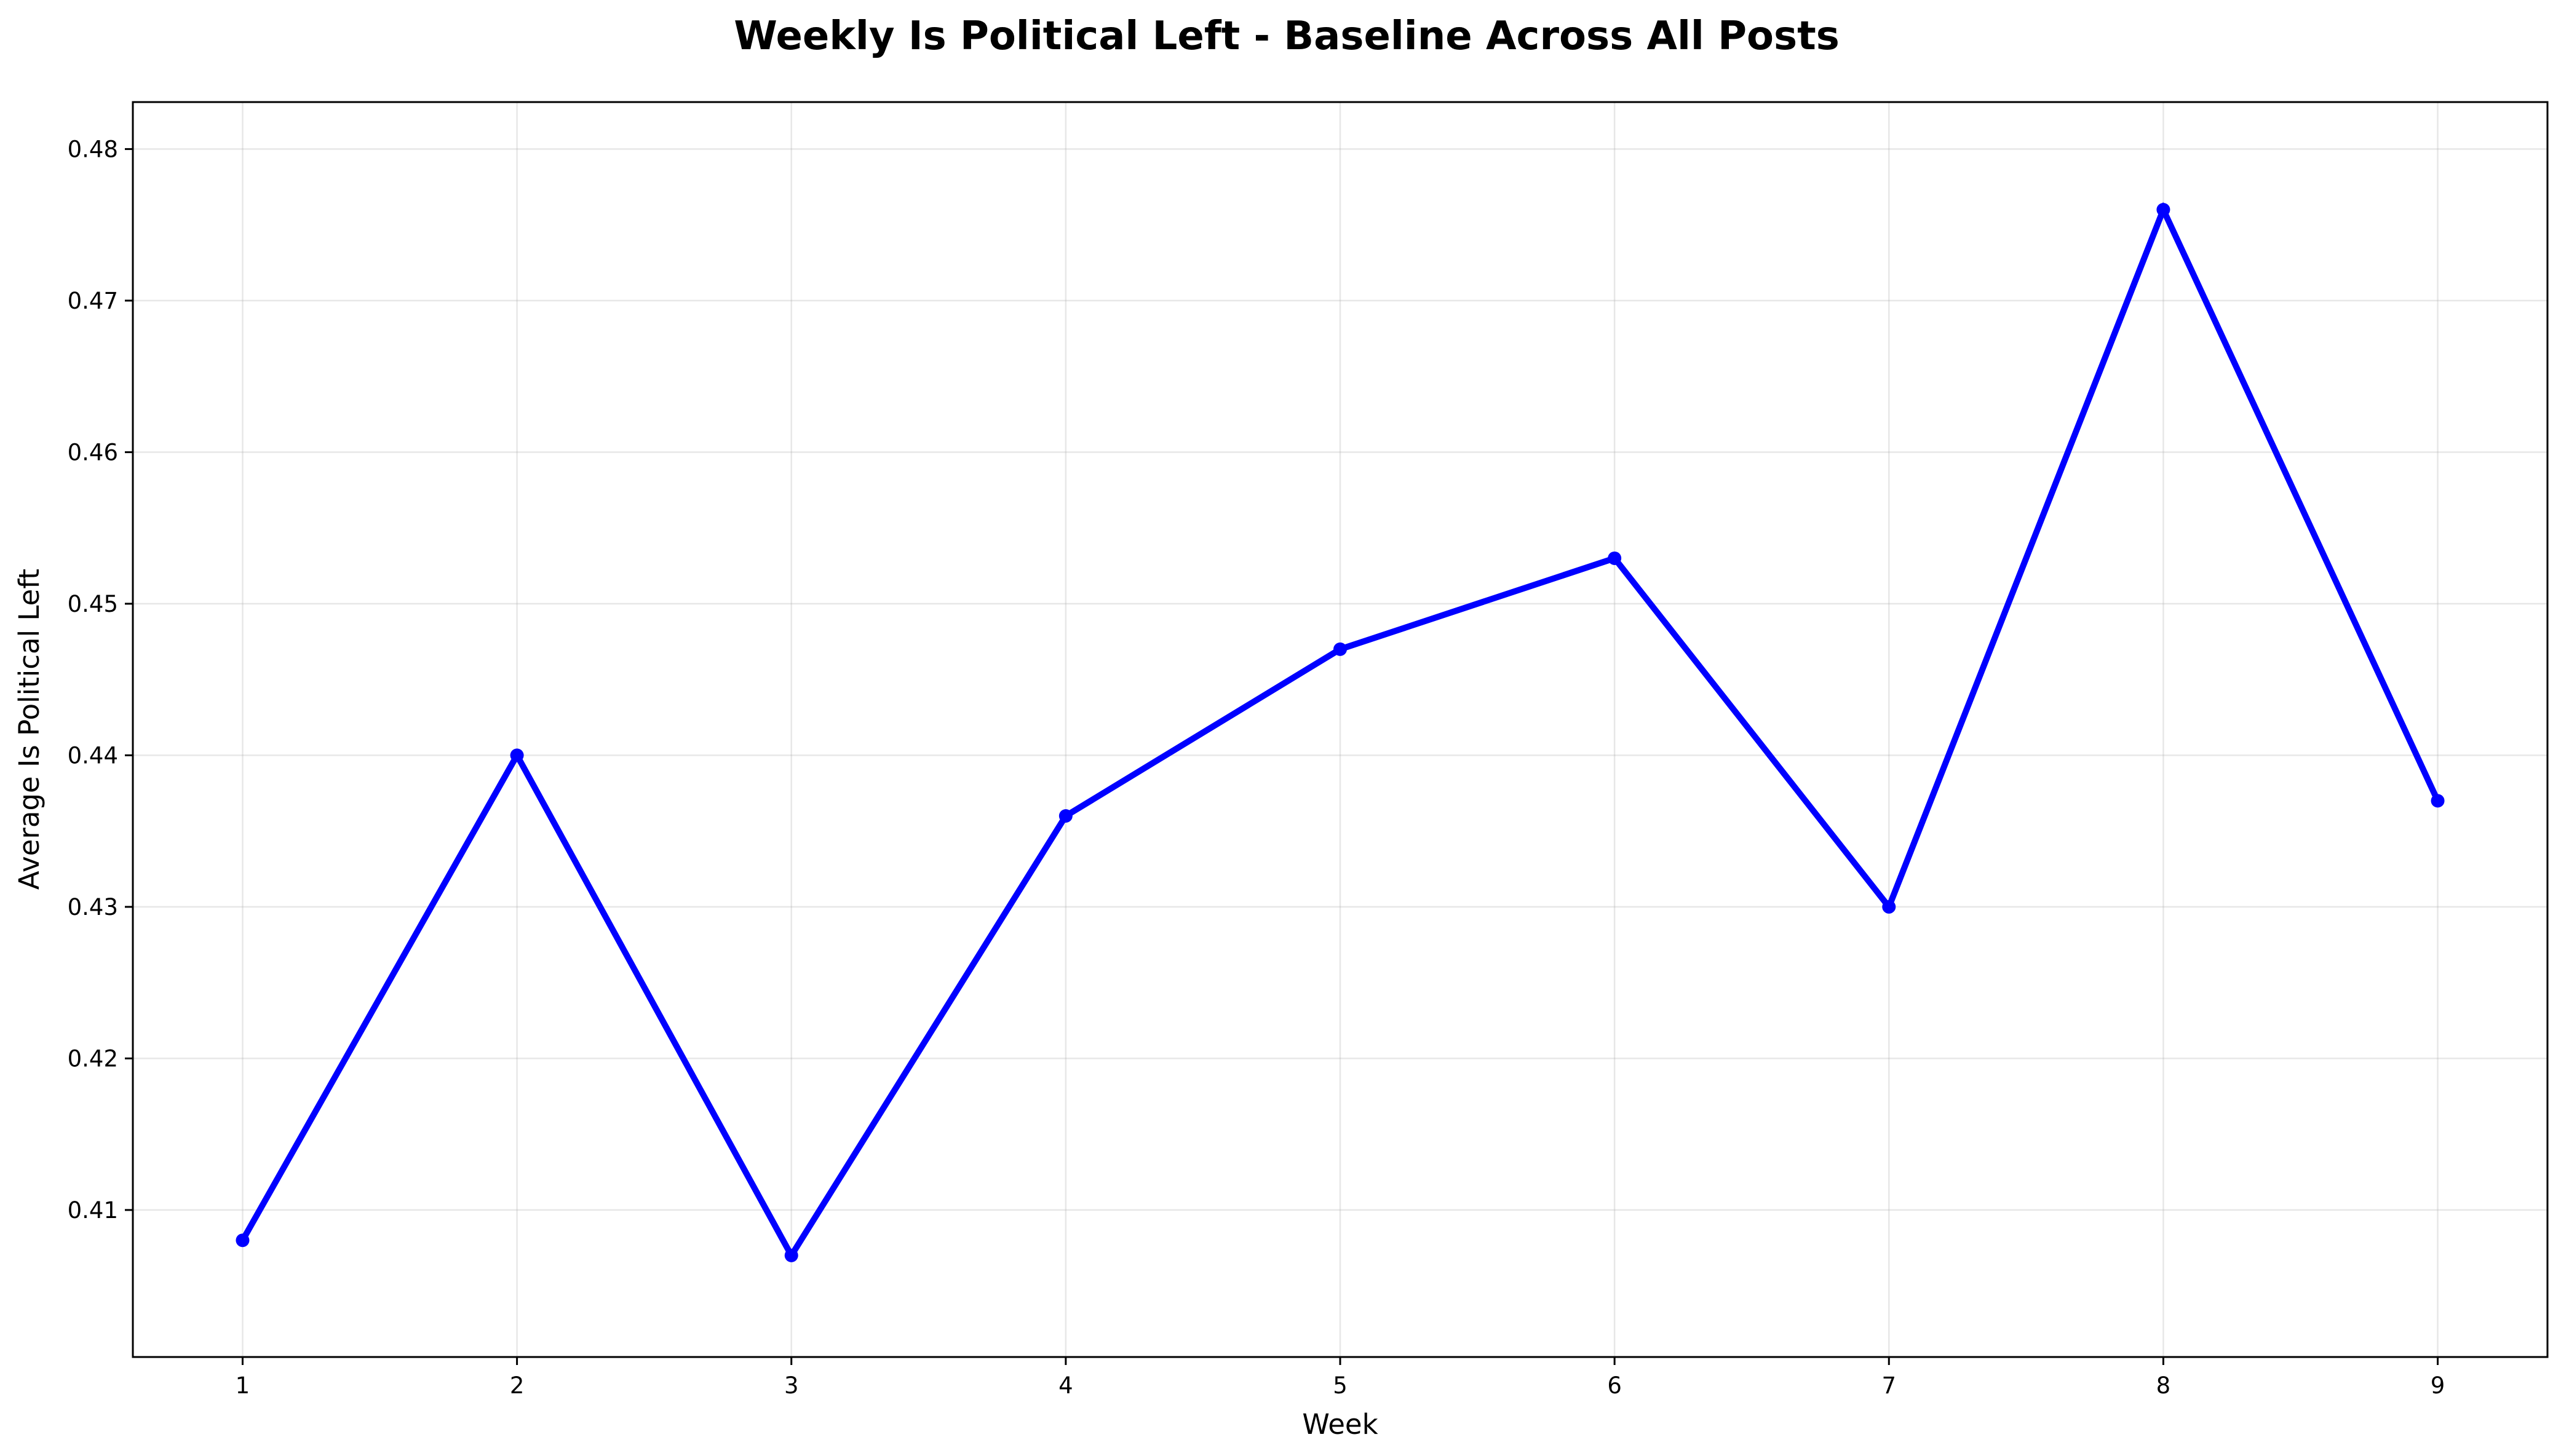 Image resolution: width=2561 pixels, height=1456 pixels. What do you see at coordinates (517, 1386) in the screenshot?
I see `x-tick-label: 2` at bounding box center [517, 1386].